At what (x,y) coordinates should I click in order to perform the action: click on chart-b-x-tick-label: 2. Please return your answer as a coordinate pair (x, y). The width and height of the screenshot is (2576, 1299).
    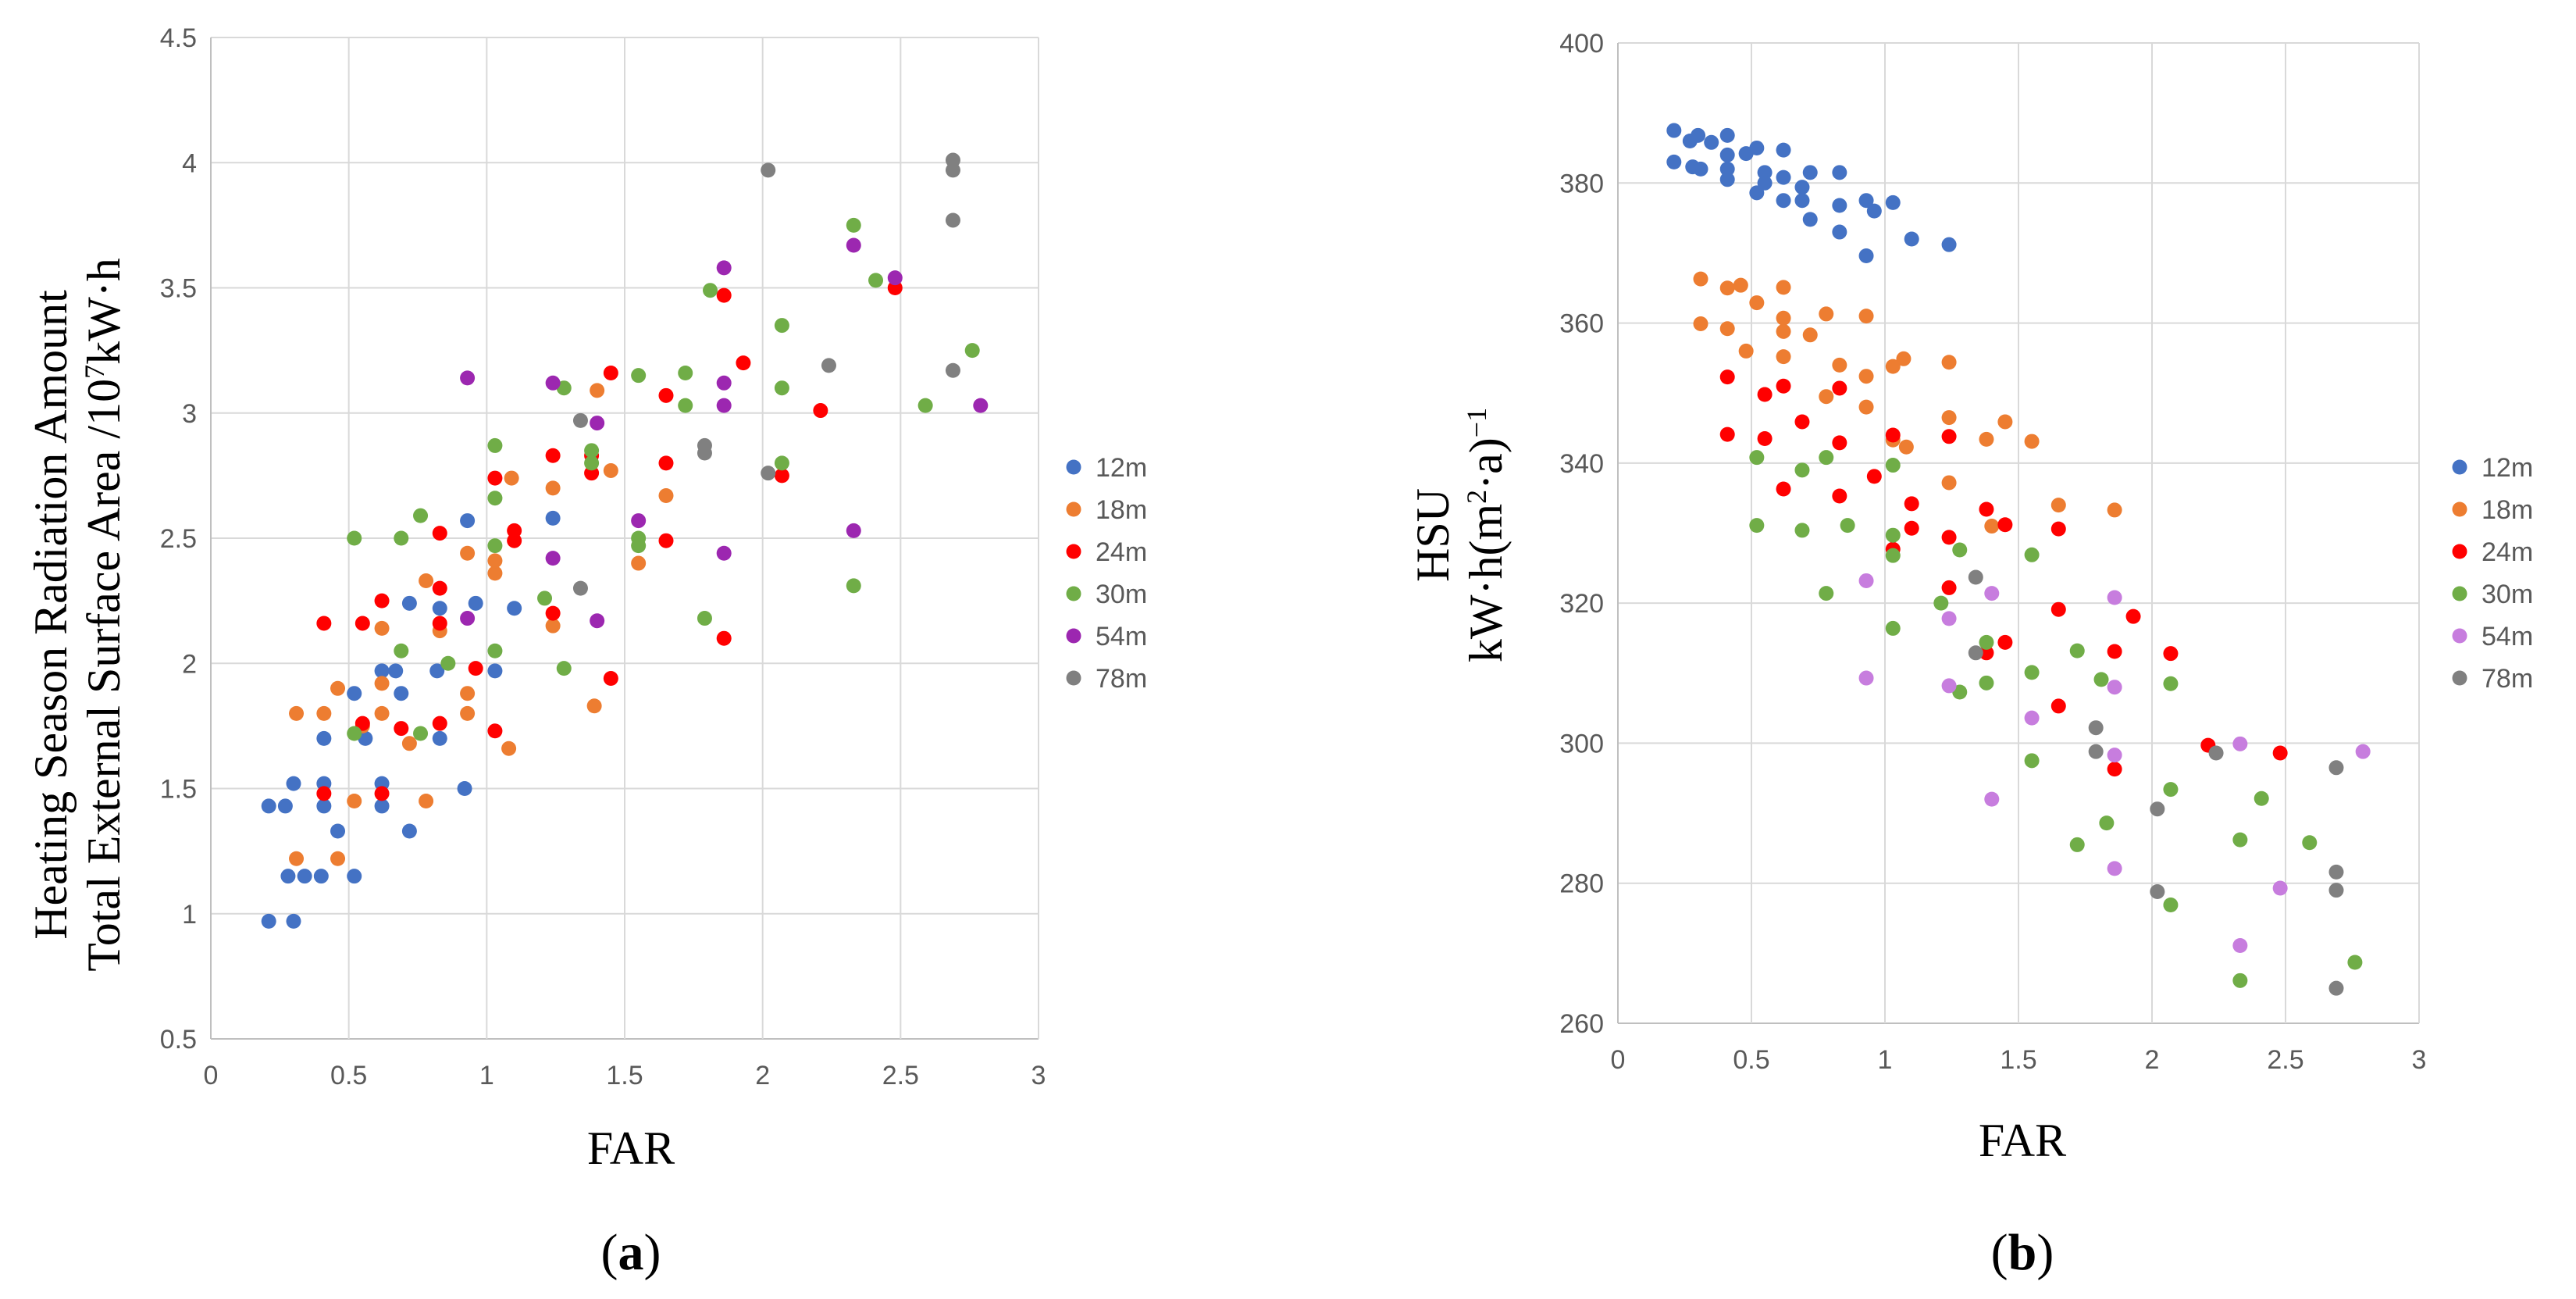
    Looking at the image, I should click on (2152, 1060).